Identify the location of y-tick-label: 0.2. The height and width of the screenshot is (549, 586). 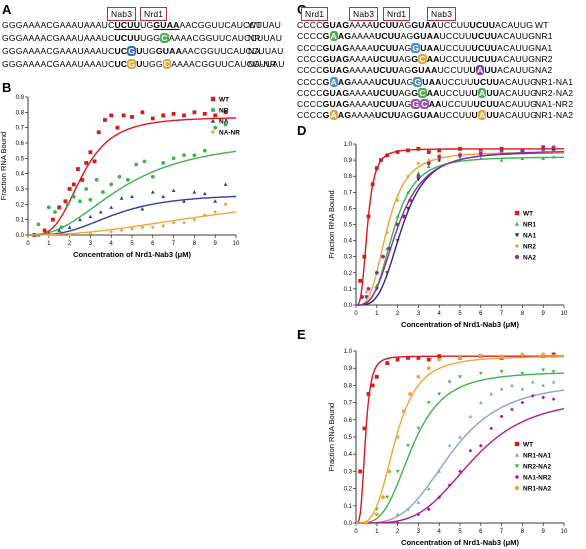
(20, 205).